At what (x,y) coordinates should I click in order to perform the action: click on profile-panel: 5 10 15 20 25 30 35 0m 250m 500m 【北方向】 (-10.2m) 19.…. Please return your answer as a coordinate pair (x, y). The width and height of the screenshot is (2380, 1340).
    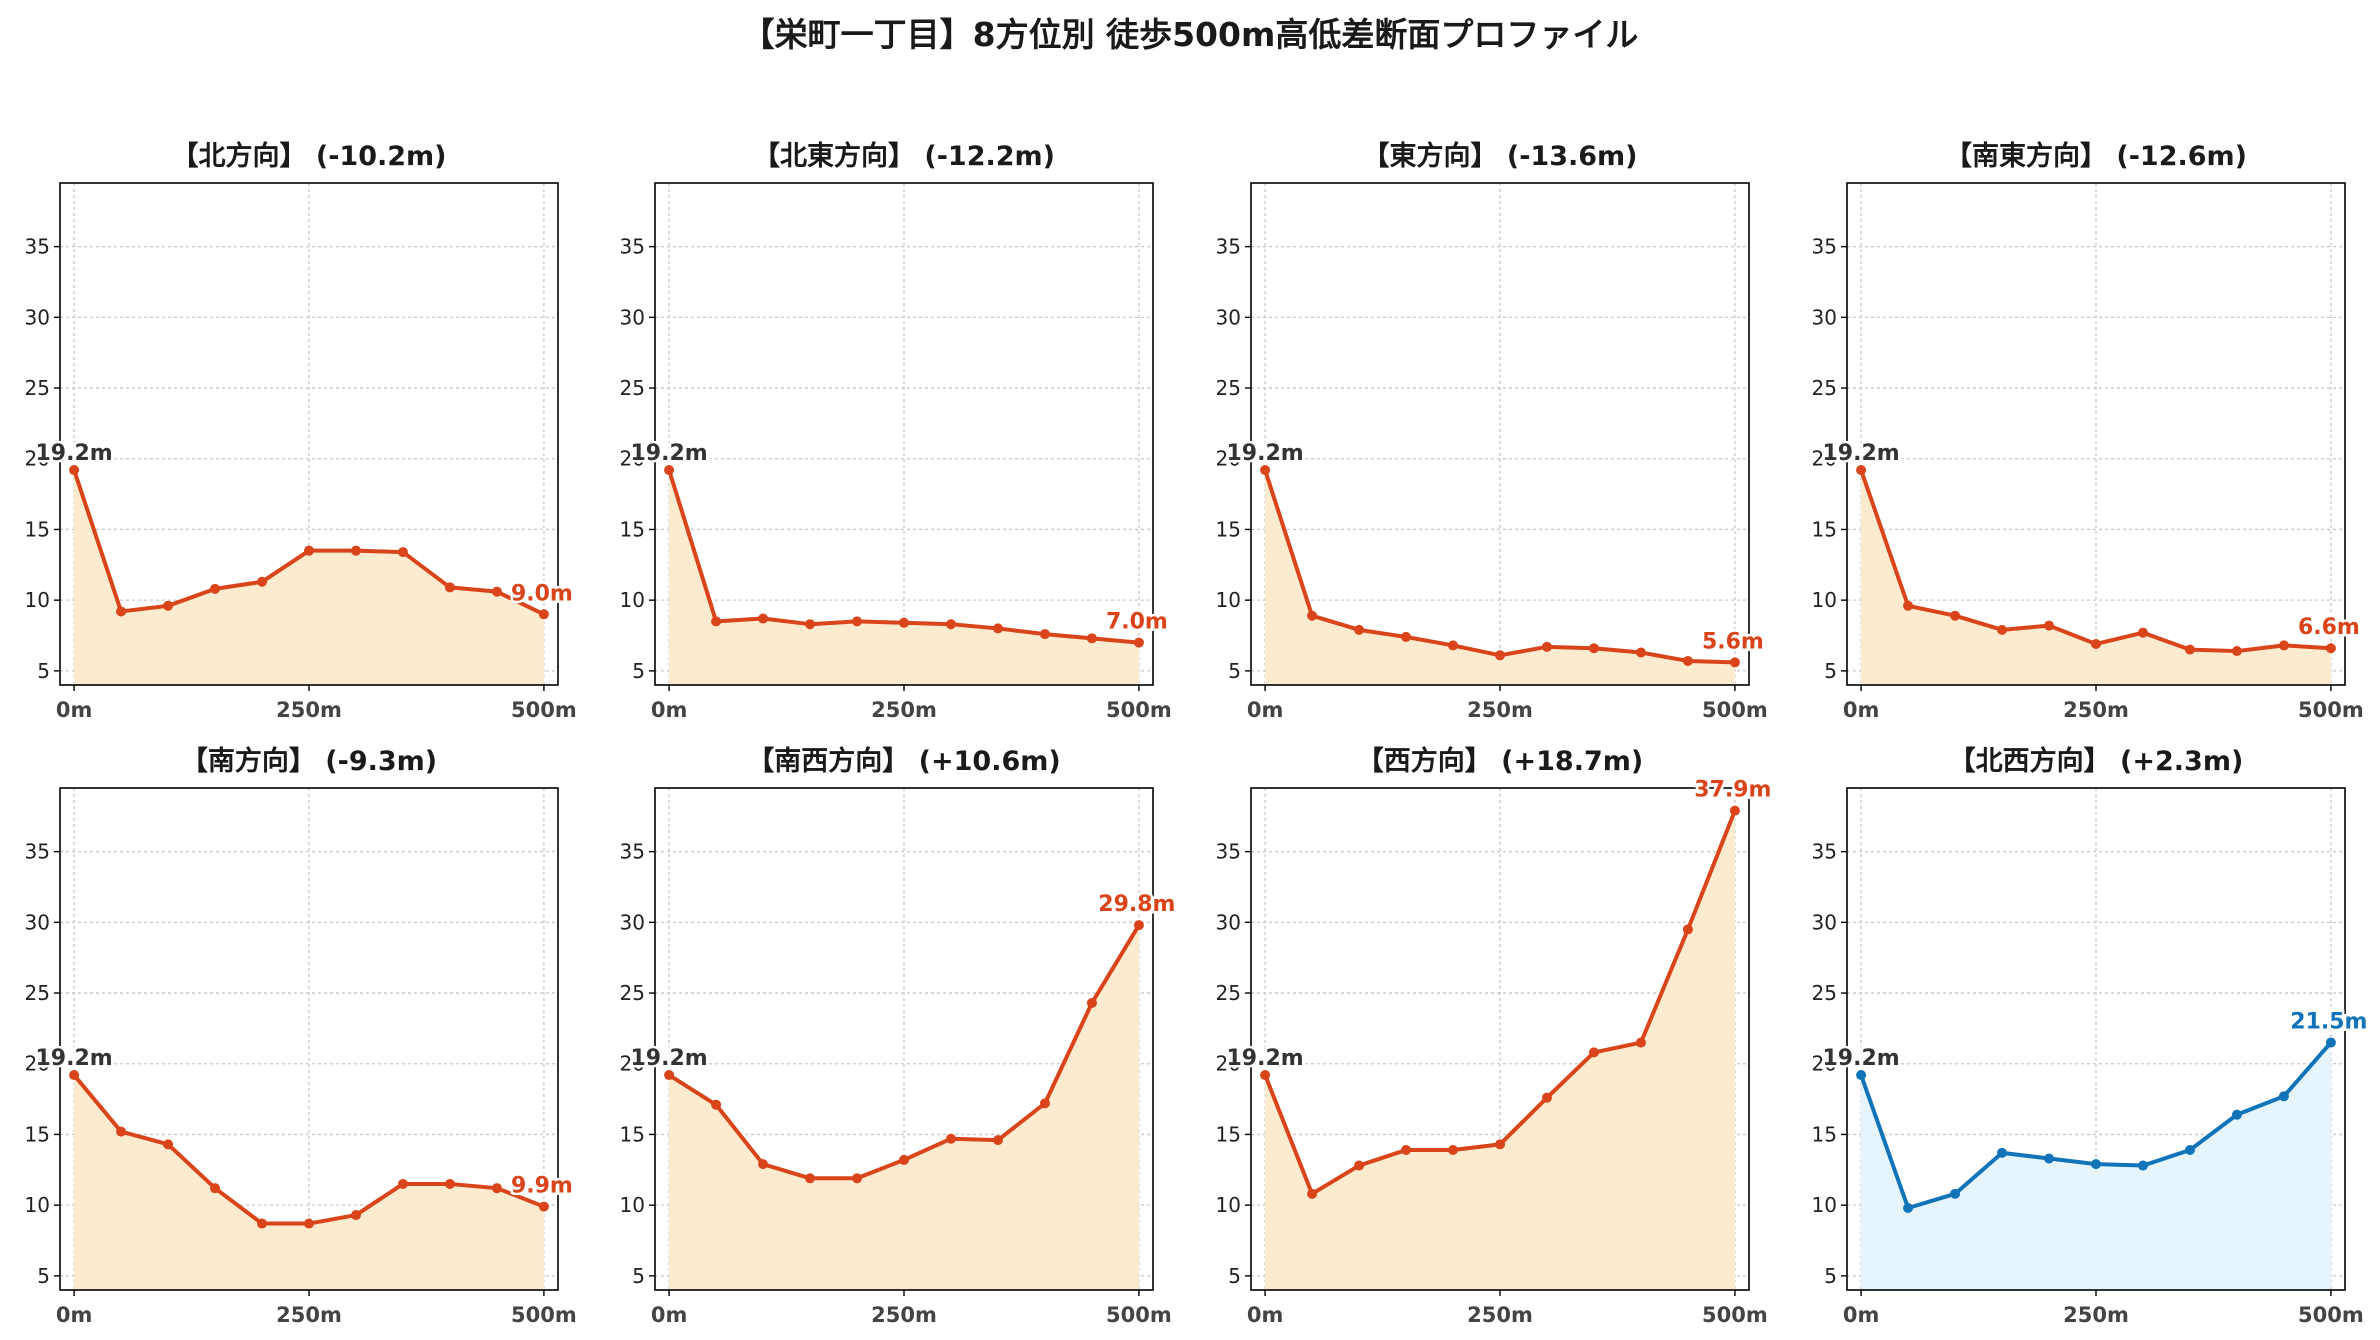
    Looking at the image, I should click on (301, 431).